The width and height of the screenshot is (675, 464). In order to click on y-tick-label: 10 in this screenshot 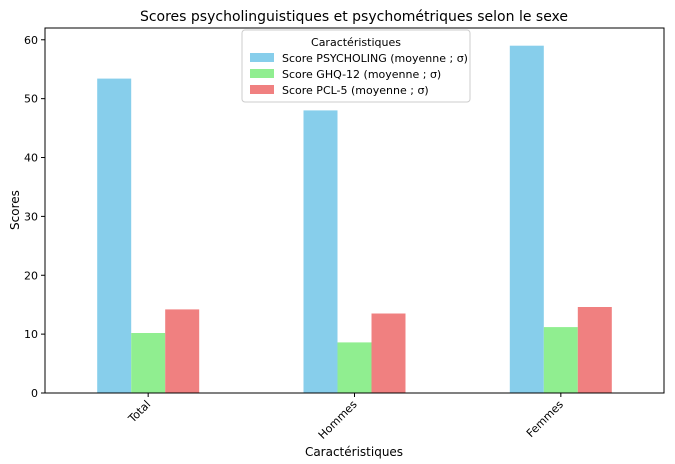, I will do `click(31, 334)`.